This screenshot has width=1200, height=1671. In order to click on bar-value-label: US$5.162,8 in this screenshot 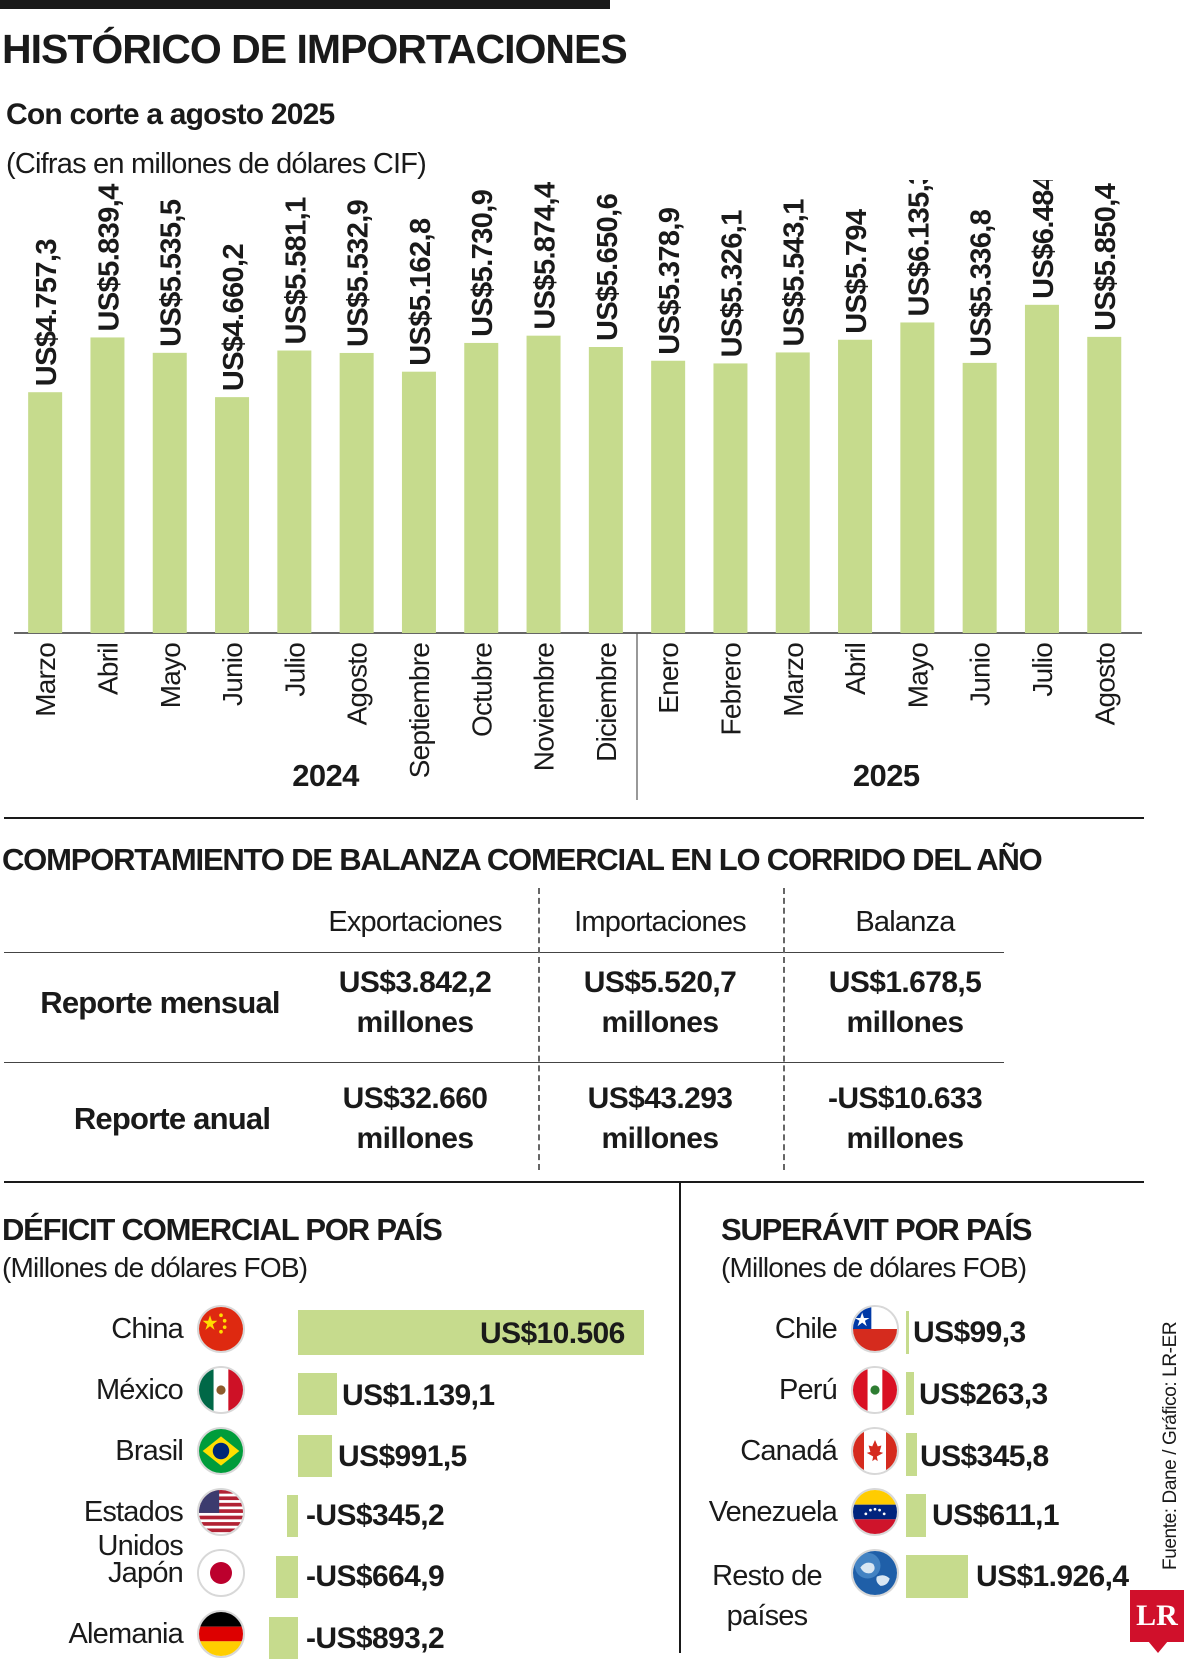, I will do `click(421, 292)`.